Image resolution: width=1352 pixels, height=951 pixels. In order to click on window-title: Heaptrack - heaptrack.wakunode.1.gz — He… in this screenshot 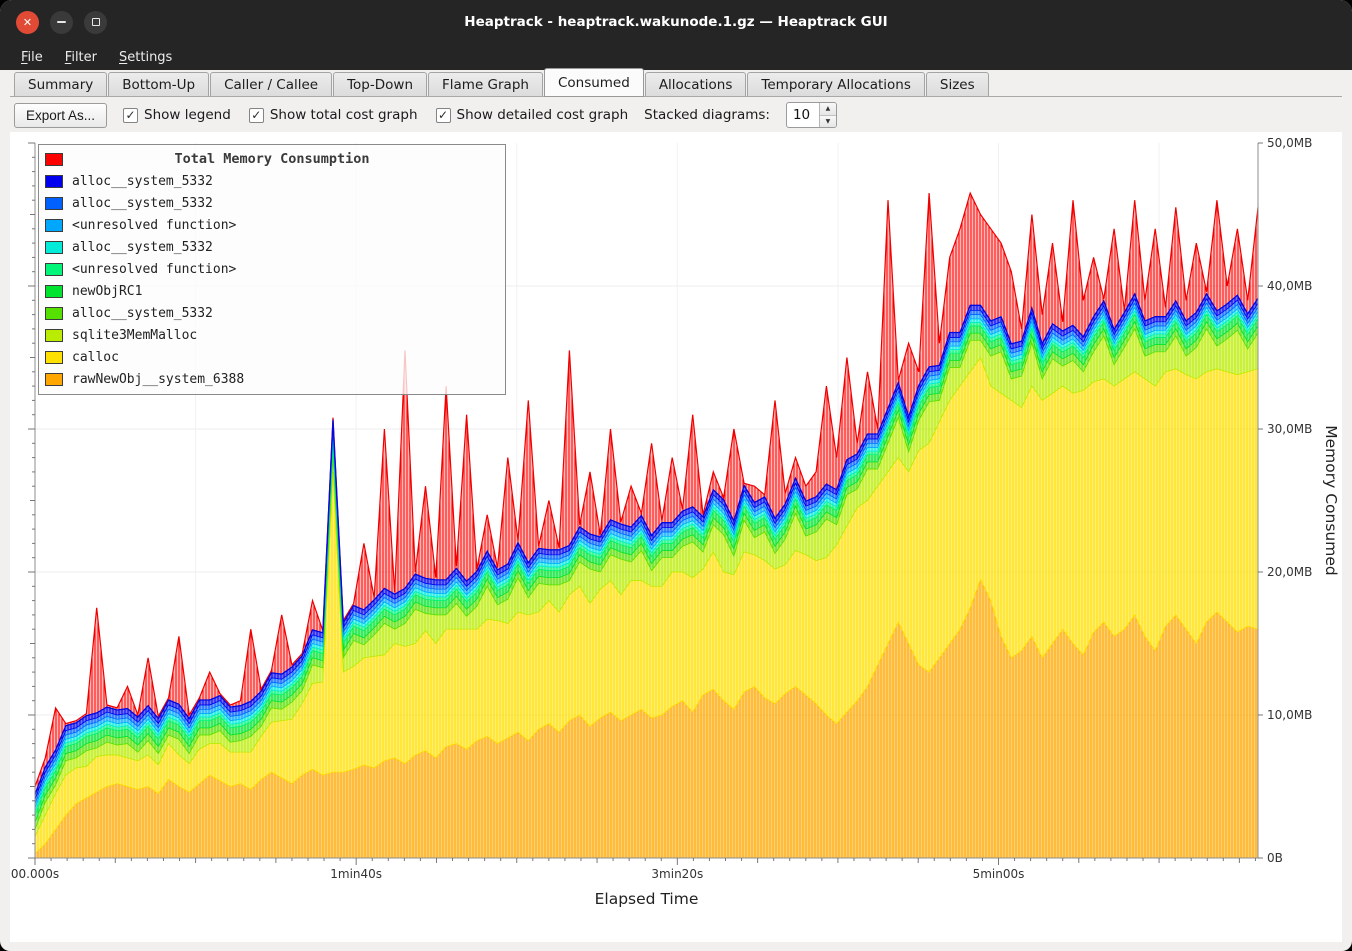, I will do `click(676, 22)`.